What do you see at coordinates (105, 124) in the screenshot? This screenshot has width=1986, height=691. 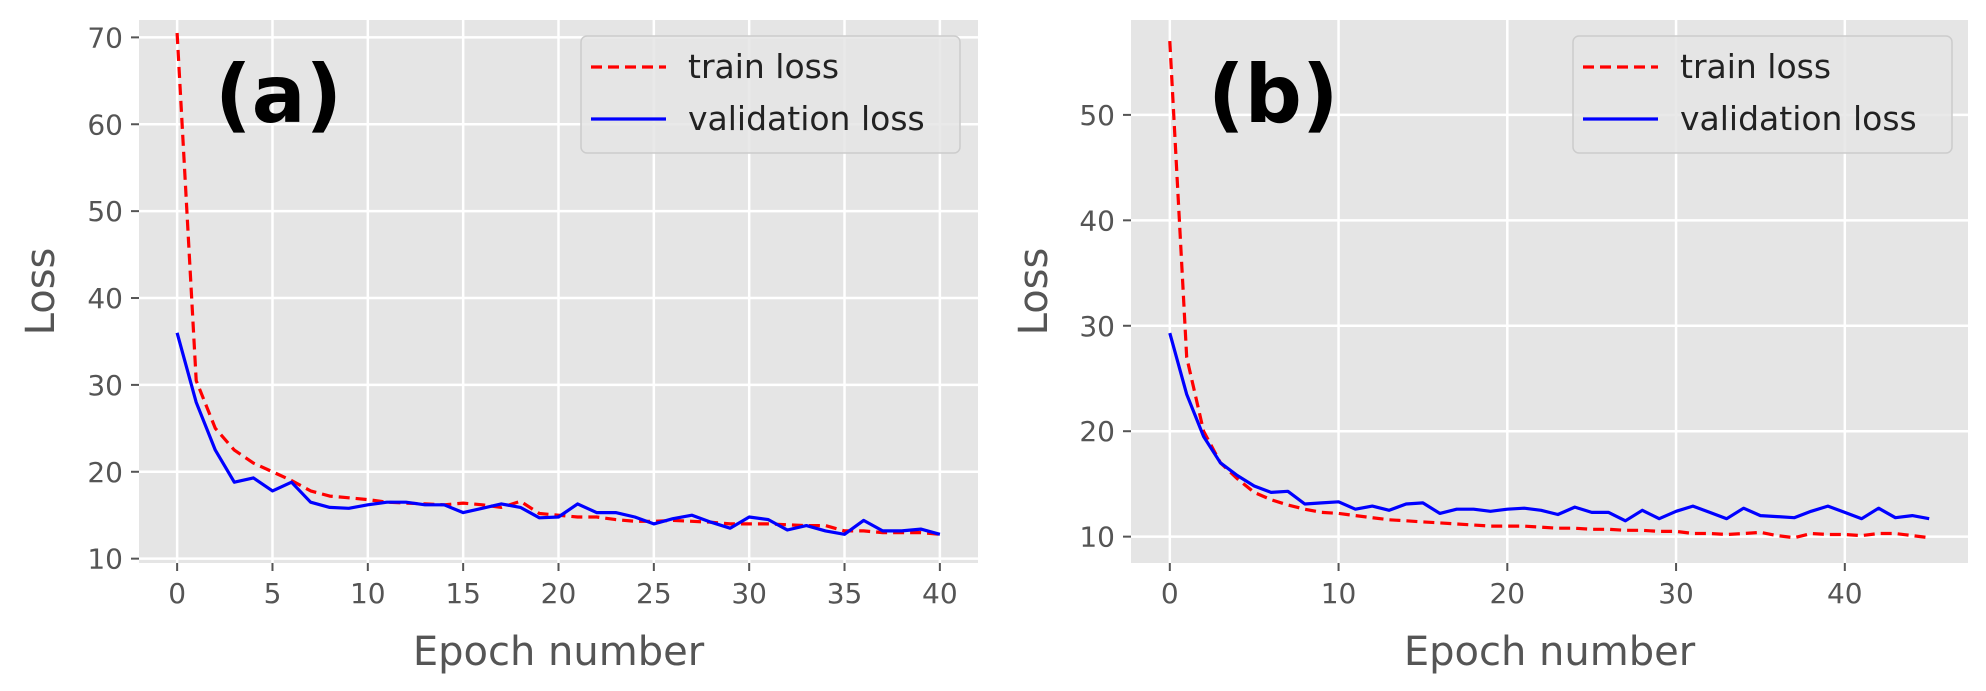 I see `y-tick-label: 60` at bounding box center [105, 124].